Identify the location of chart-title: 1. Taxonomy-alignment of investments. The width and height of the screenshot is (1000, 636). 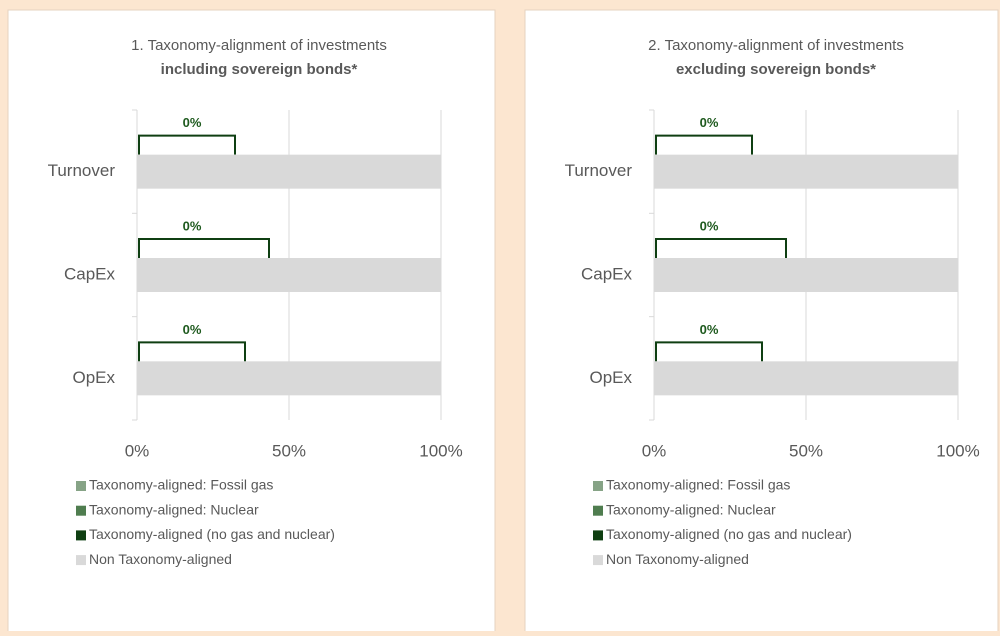
(259, 45).